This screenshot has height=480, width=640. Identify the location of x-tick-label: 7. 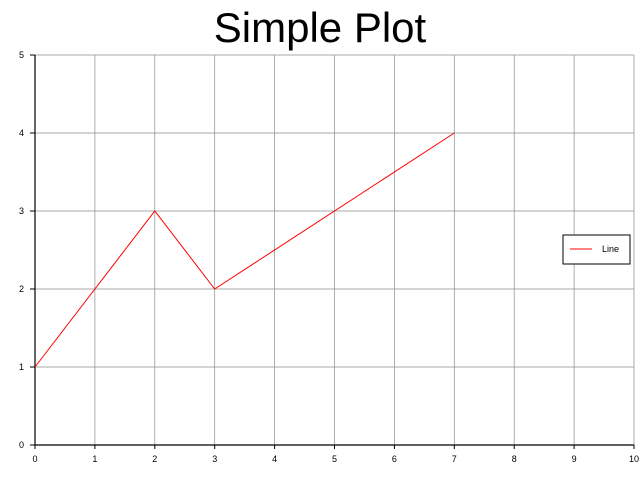
(454, 459).